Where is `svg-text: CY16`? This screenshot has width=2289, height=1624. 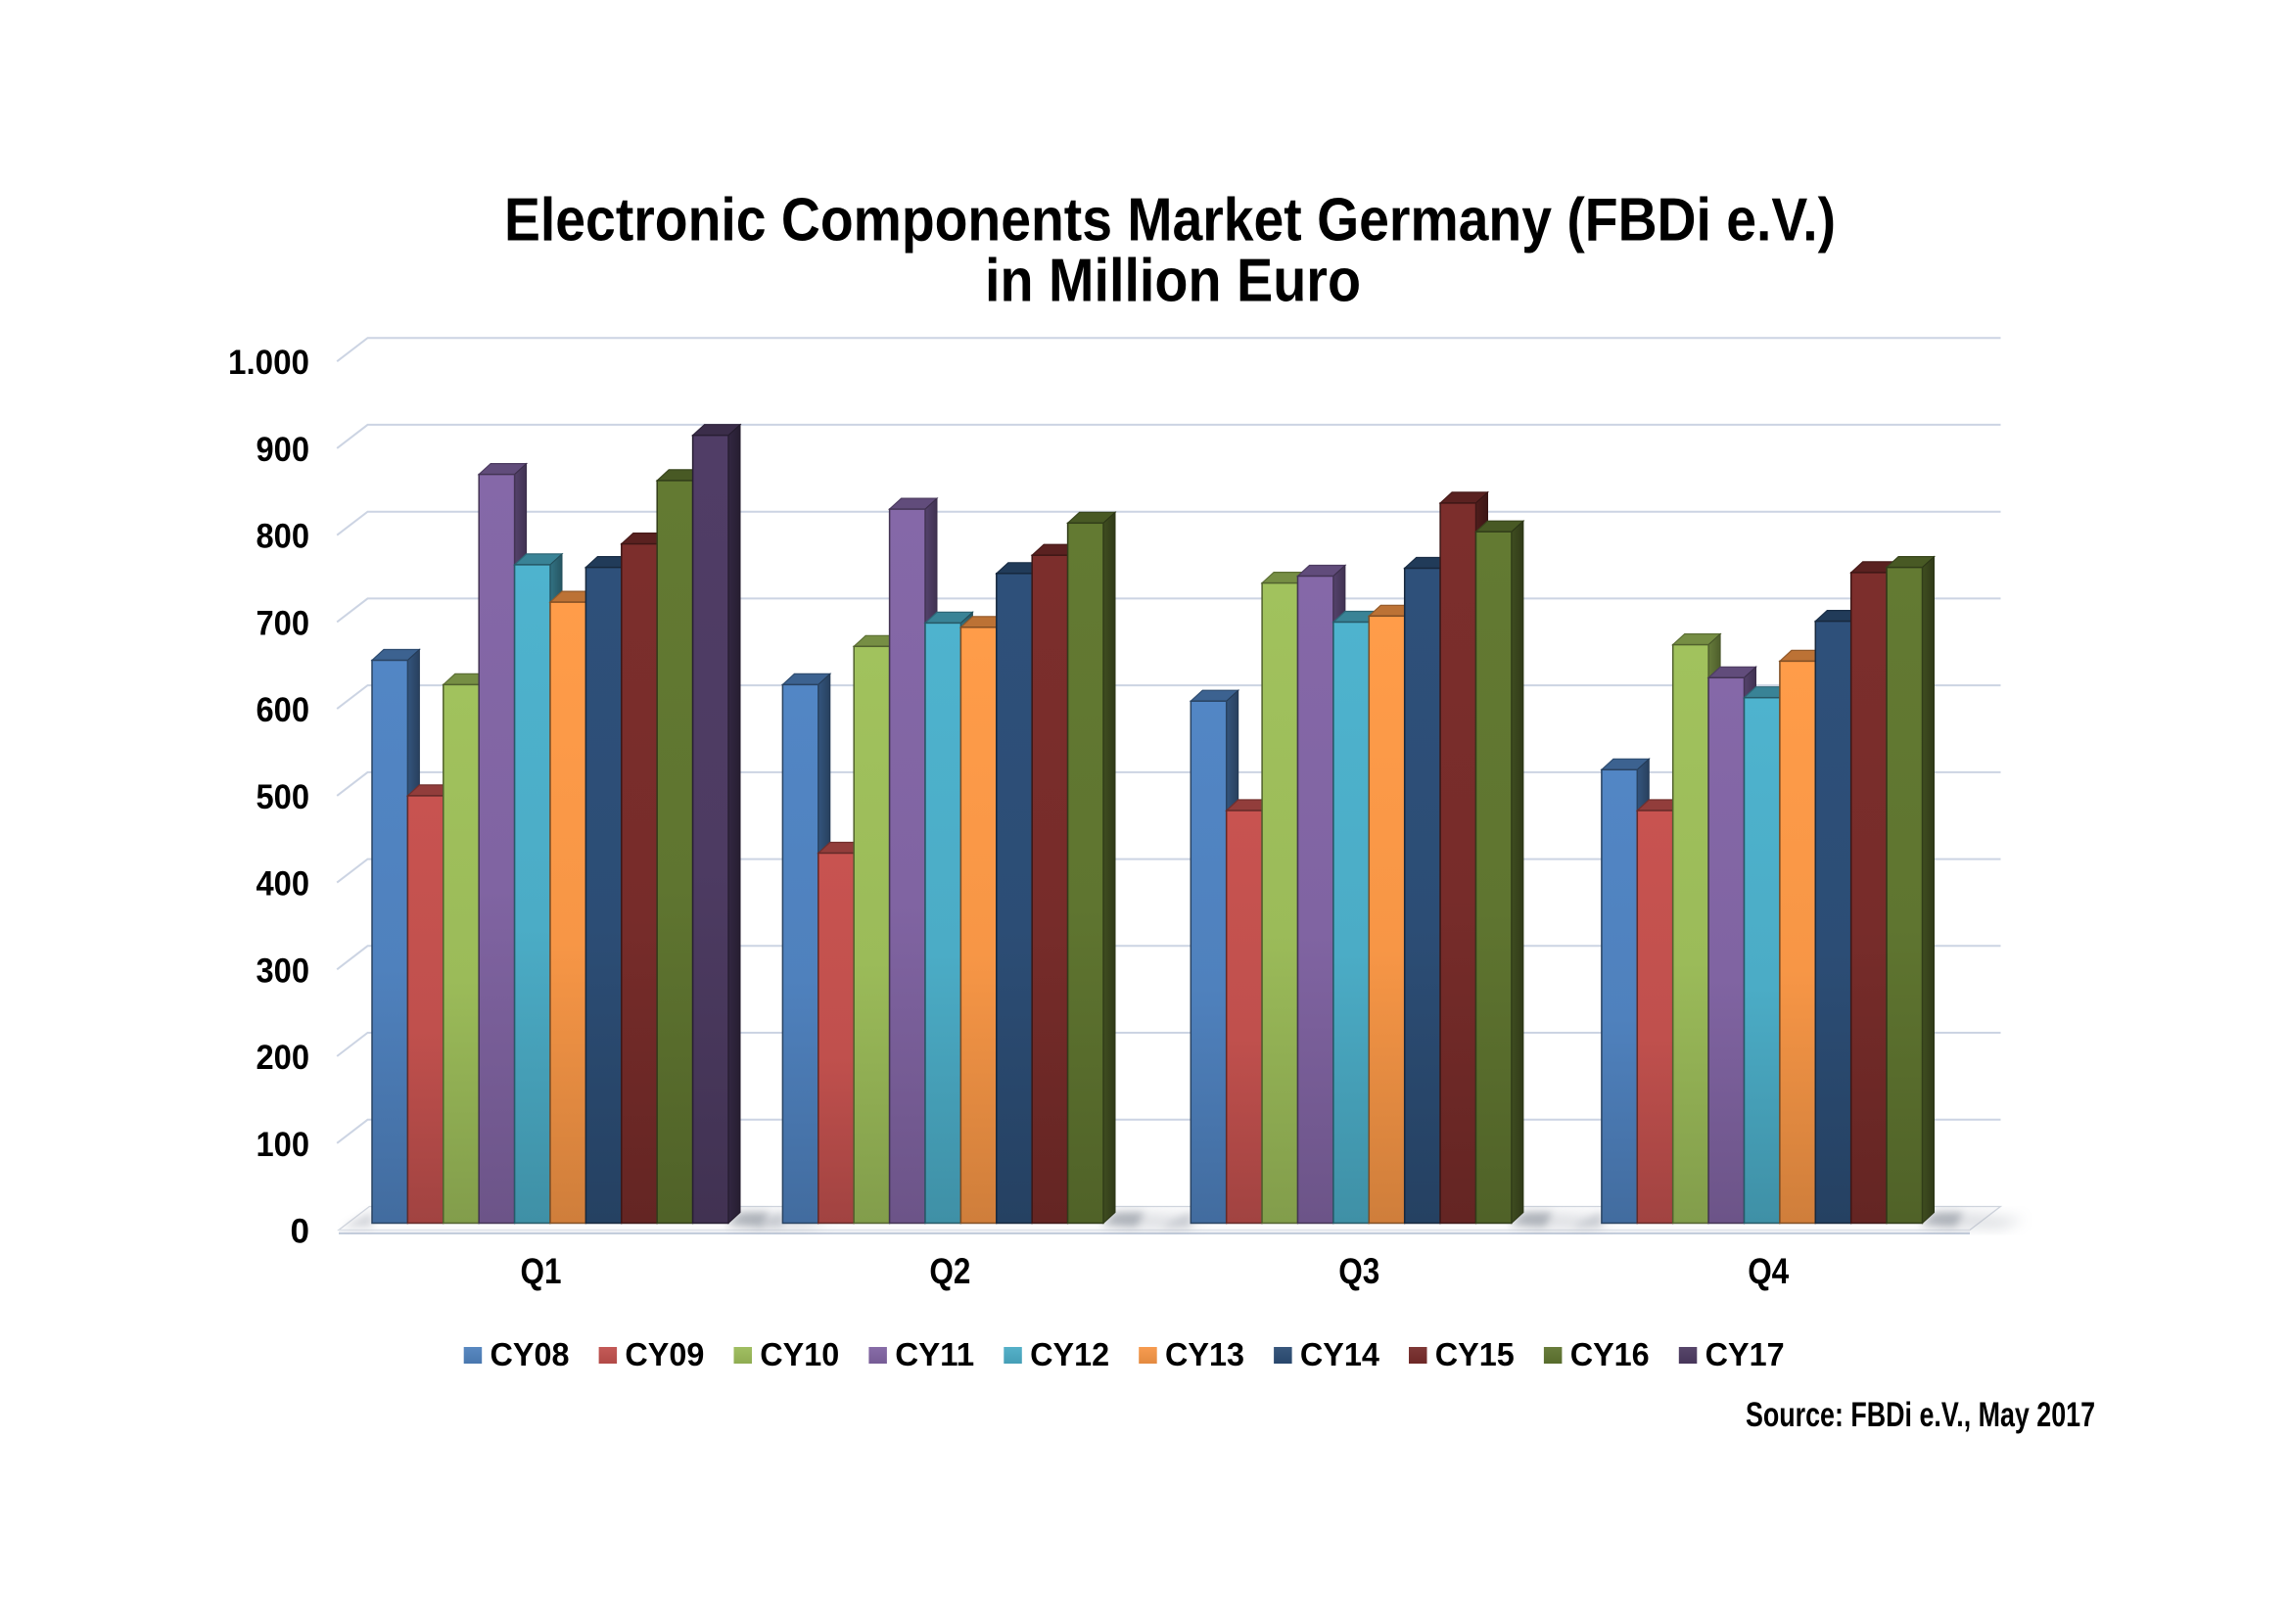 svg-text: CY16 is located at coordinates (1610, 1354).